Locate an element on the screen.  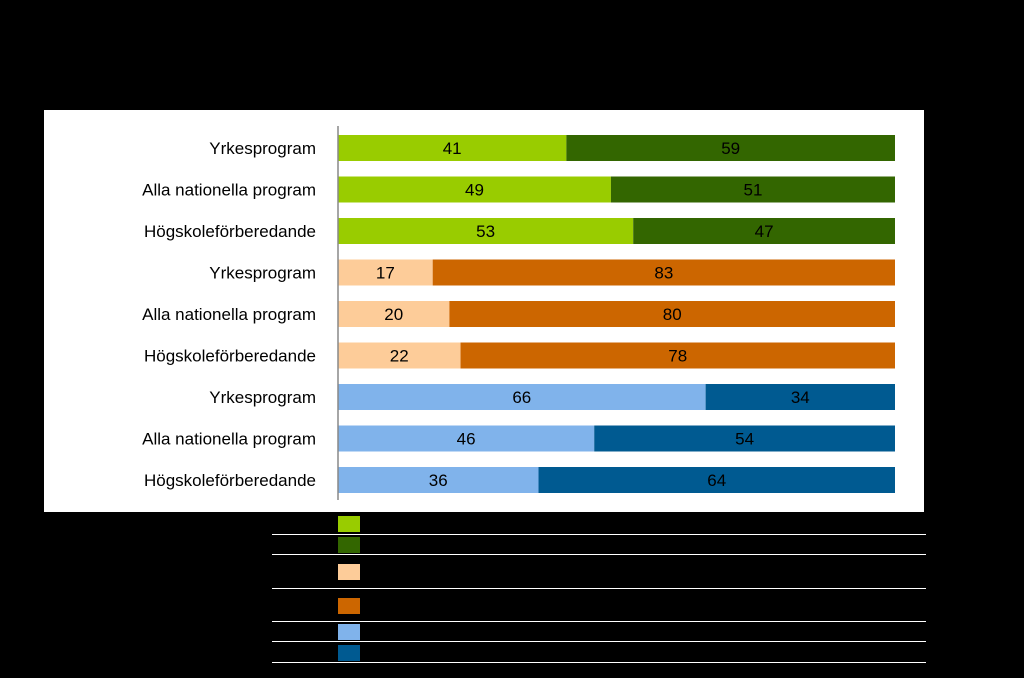
data-label: 22 is located at coordinates (399, 356).